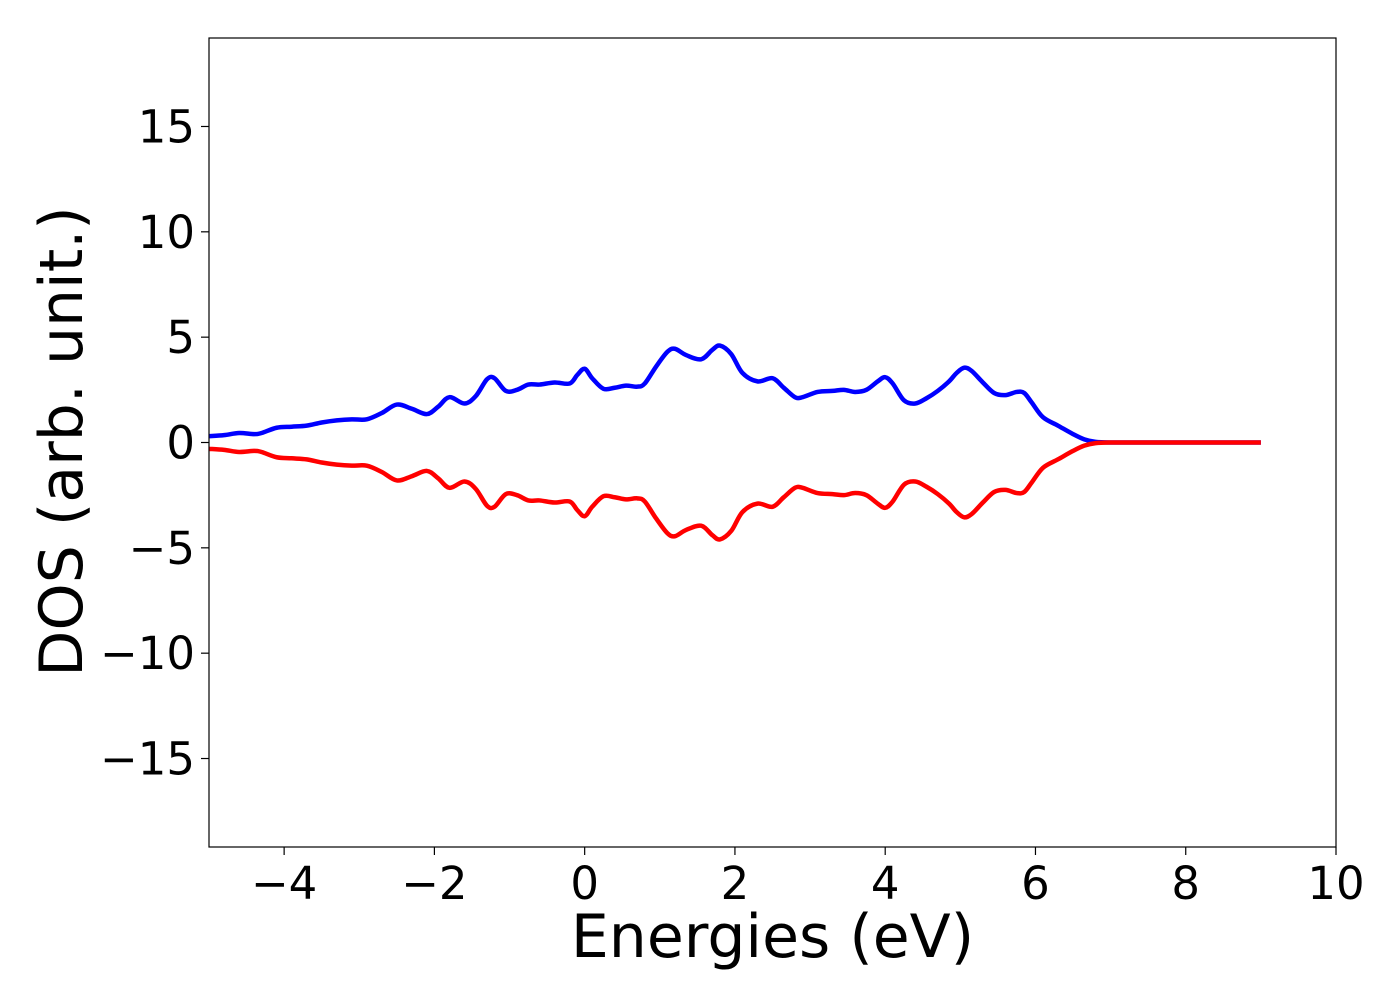  I want to click on y-tick-label: −5, so click(162, 548).